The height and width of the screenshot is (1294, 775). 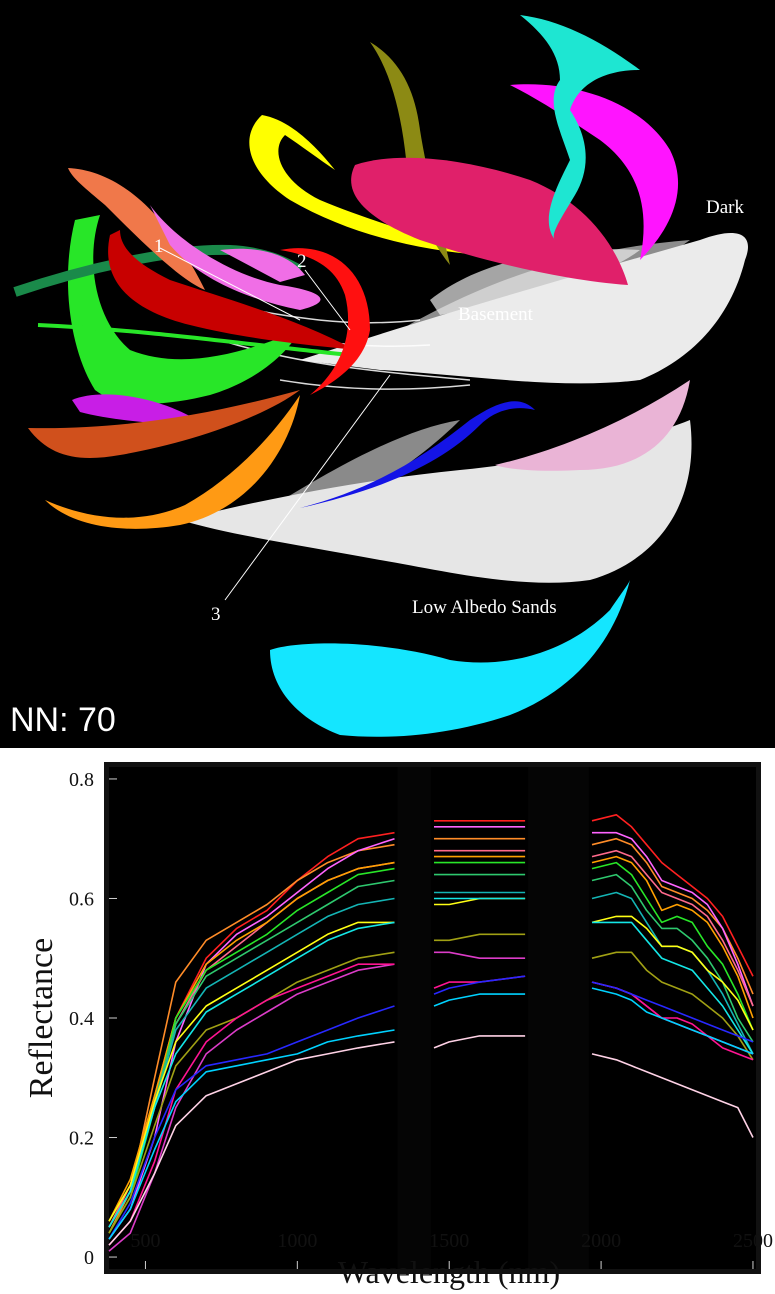 I want to click on y-axis-title: Reflectance, so click(x=41, y=1018).